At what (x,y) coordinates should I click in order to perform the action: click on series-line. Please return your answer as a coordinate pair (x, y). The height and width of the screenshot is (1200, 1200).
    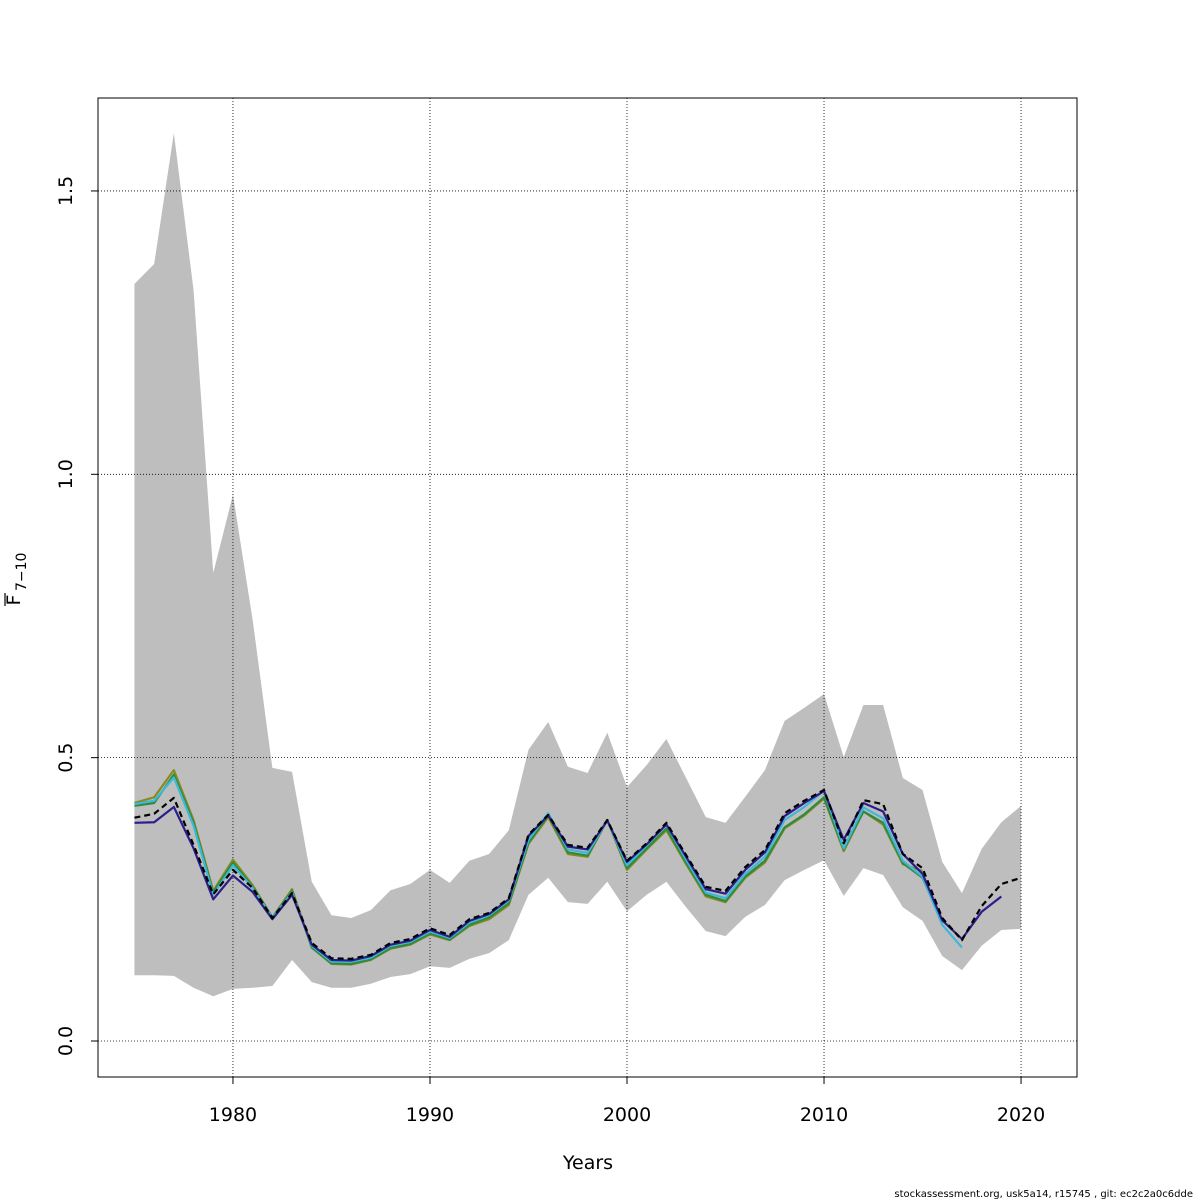
    Looking at the image, I should click on (578, 874).